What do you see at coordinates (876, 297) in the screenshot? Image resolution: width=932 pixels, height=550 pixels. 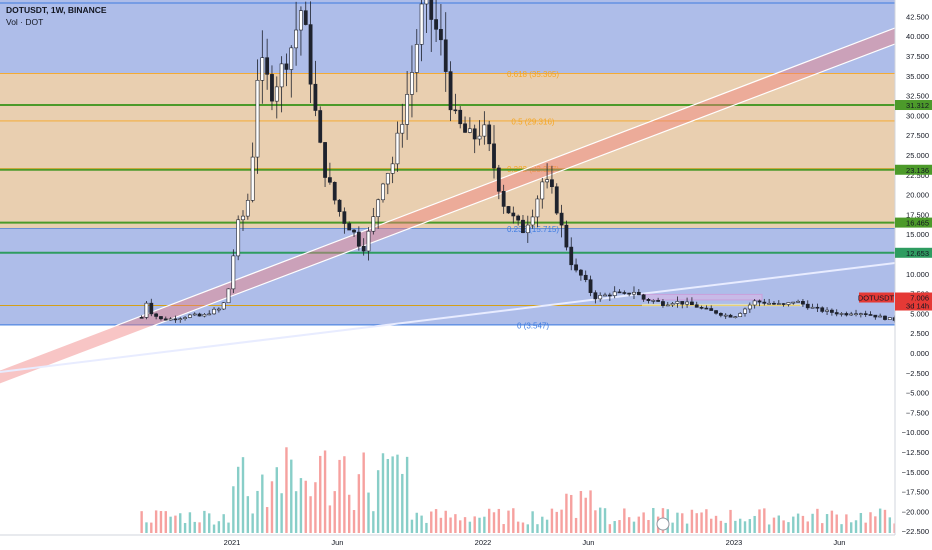 I see `symbol-badge` at bounding box center [876, 297].